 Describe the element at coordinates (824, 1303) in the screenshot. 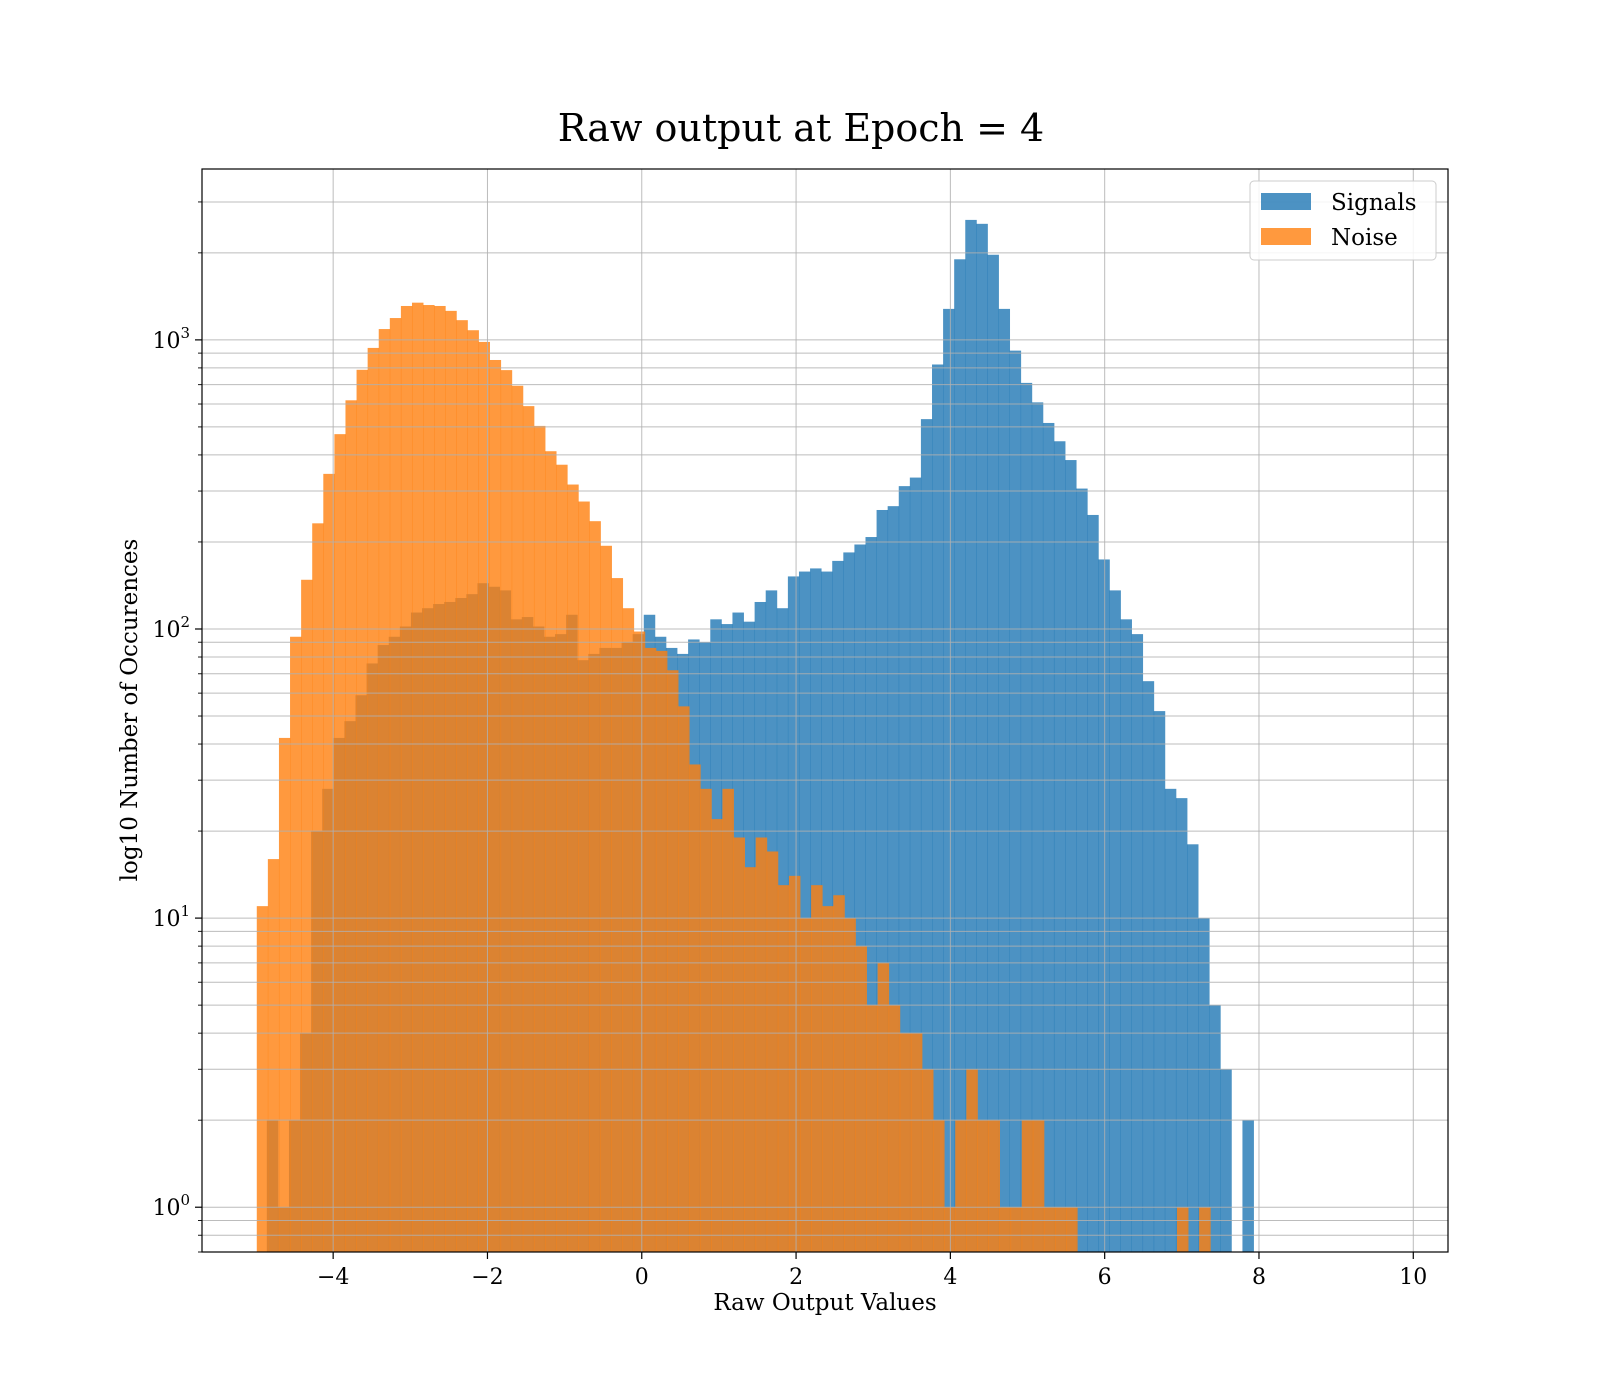

I see `x-axis-label: Raw Output Values` at that location.